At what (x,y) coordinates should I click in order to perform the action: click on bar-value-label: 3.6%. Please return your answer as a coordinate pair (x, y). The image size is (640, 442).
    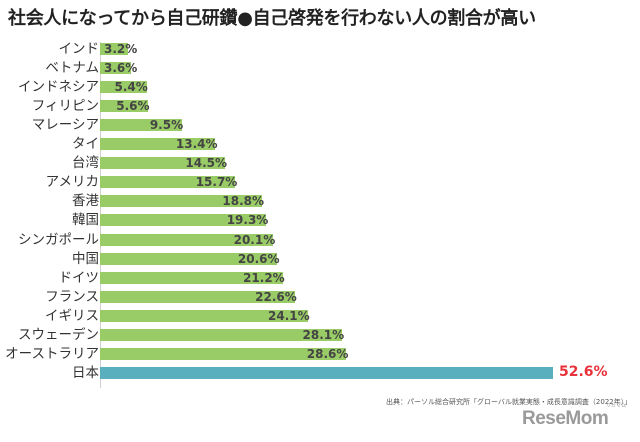
    Looking at the image, I should click on (121, 68).